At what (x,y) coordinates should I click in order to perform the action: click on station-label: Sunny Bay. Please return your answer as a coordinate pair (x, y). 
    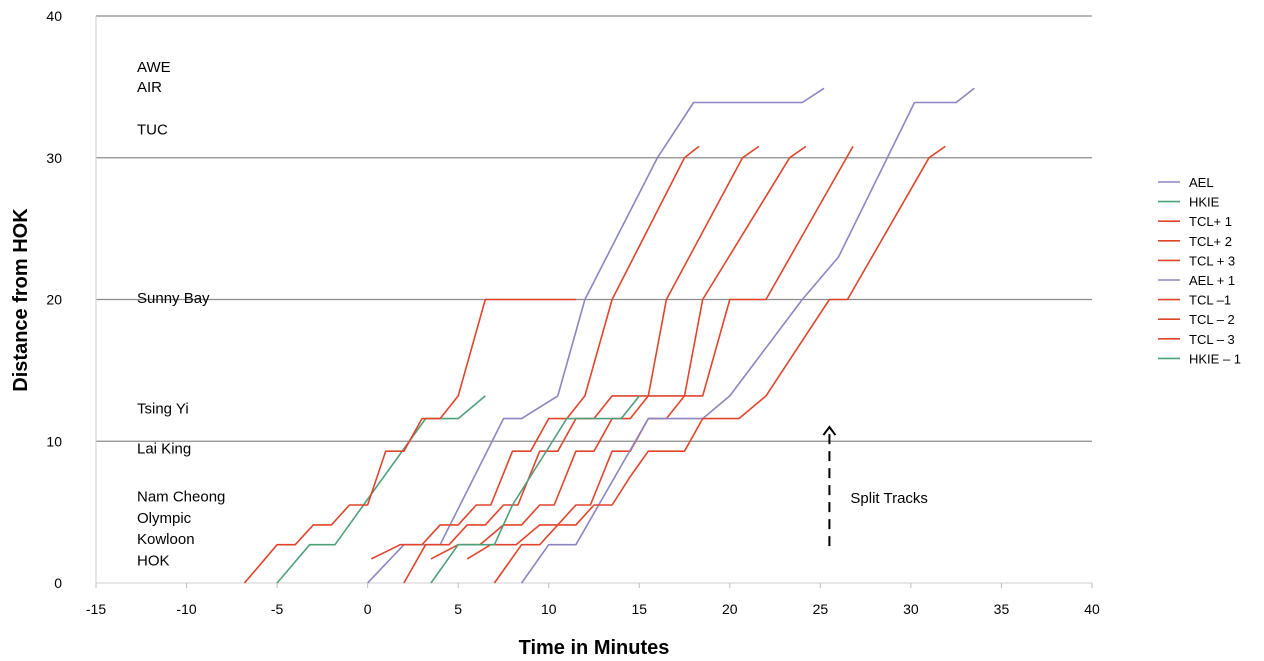
    Looking at the image, I should click on (173, 298).